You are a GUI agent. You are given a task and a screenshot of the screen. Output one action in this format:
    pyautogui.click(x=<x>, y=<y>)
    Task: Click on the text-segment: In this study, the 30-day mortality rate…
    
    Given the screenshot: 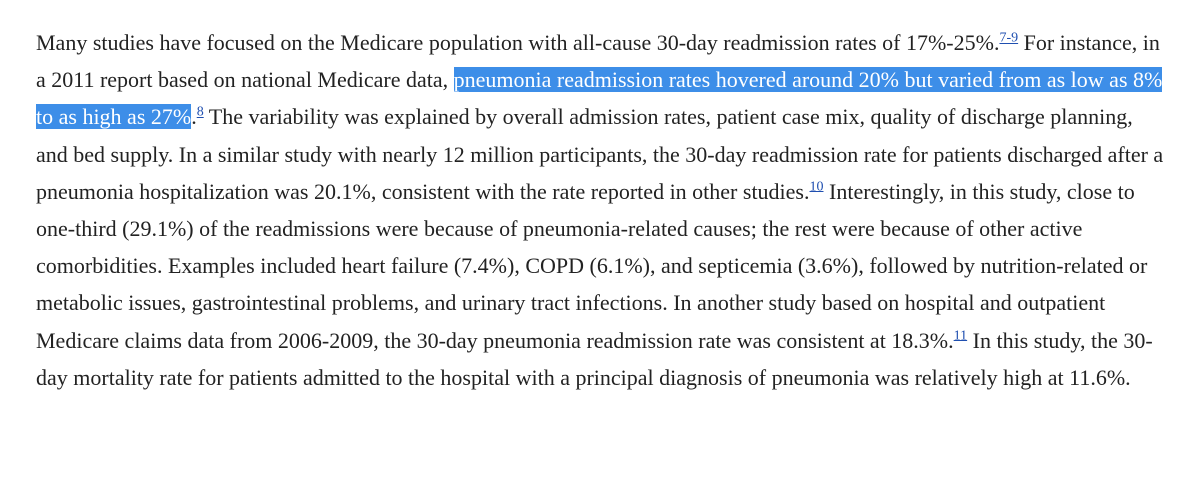 What is the action you would take?
    pyautogui.click(x=594, y=358)
    